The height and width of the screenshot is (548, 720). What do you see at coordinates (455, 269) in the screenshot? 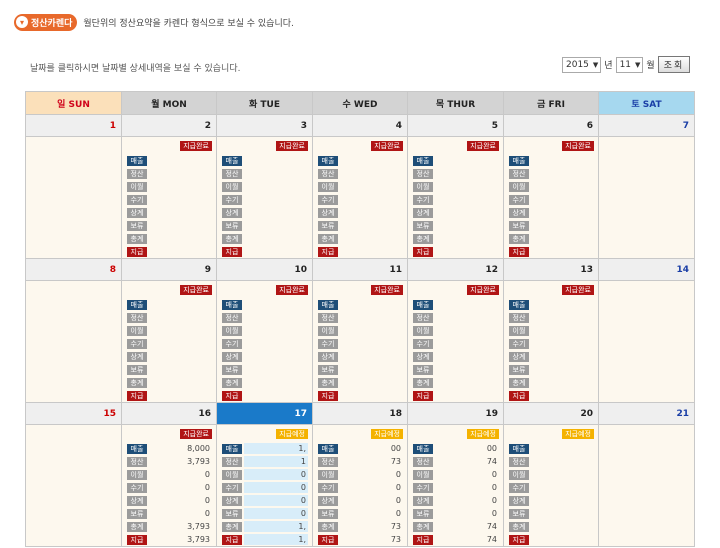
I see `date-number: 12` at bounding box center [455, 269].